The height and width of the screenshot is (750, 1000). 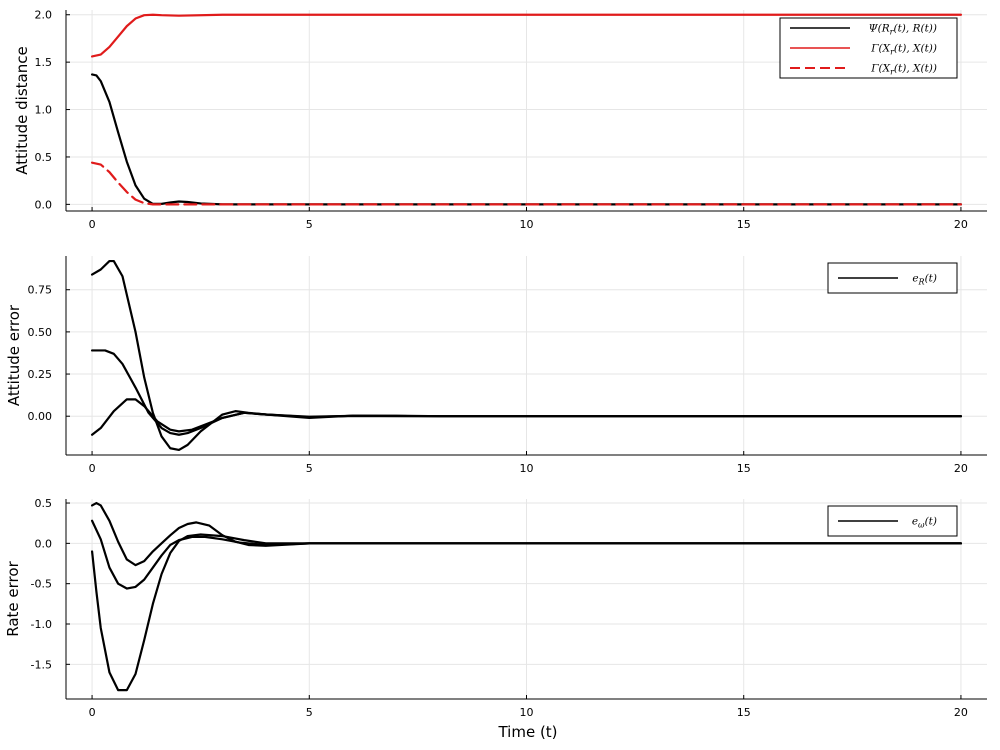 I want to click on y-tick-label: 0.50, so click(x=40, y=332).